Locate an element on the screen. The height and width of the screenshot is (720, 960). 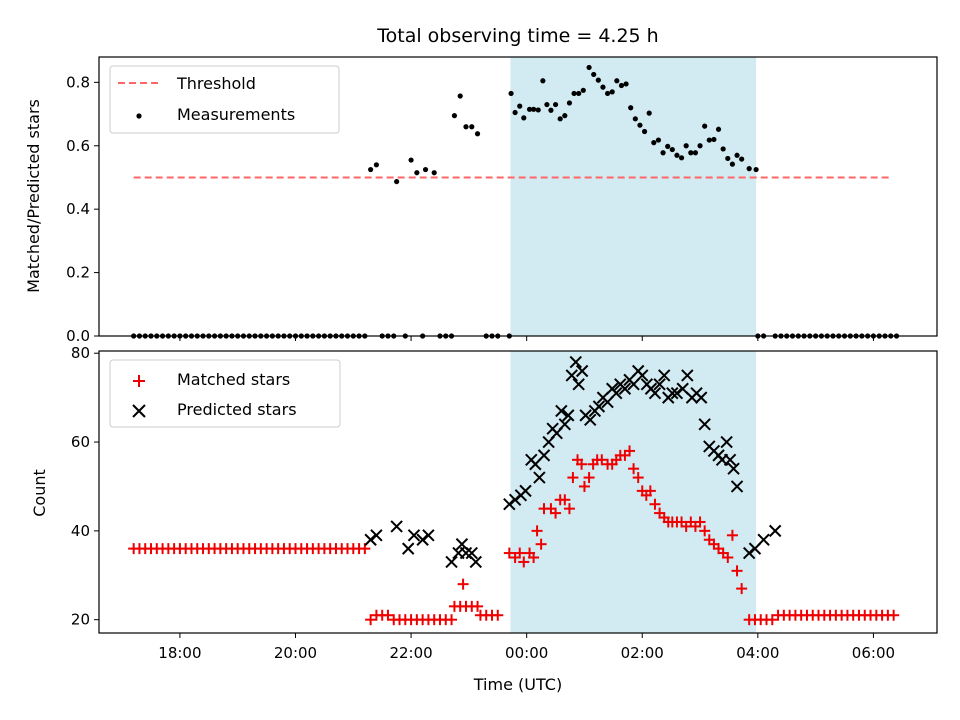
y-tick-label: 0.2 is located at coordinates (78, 273).